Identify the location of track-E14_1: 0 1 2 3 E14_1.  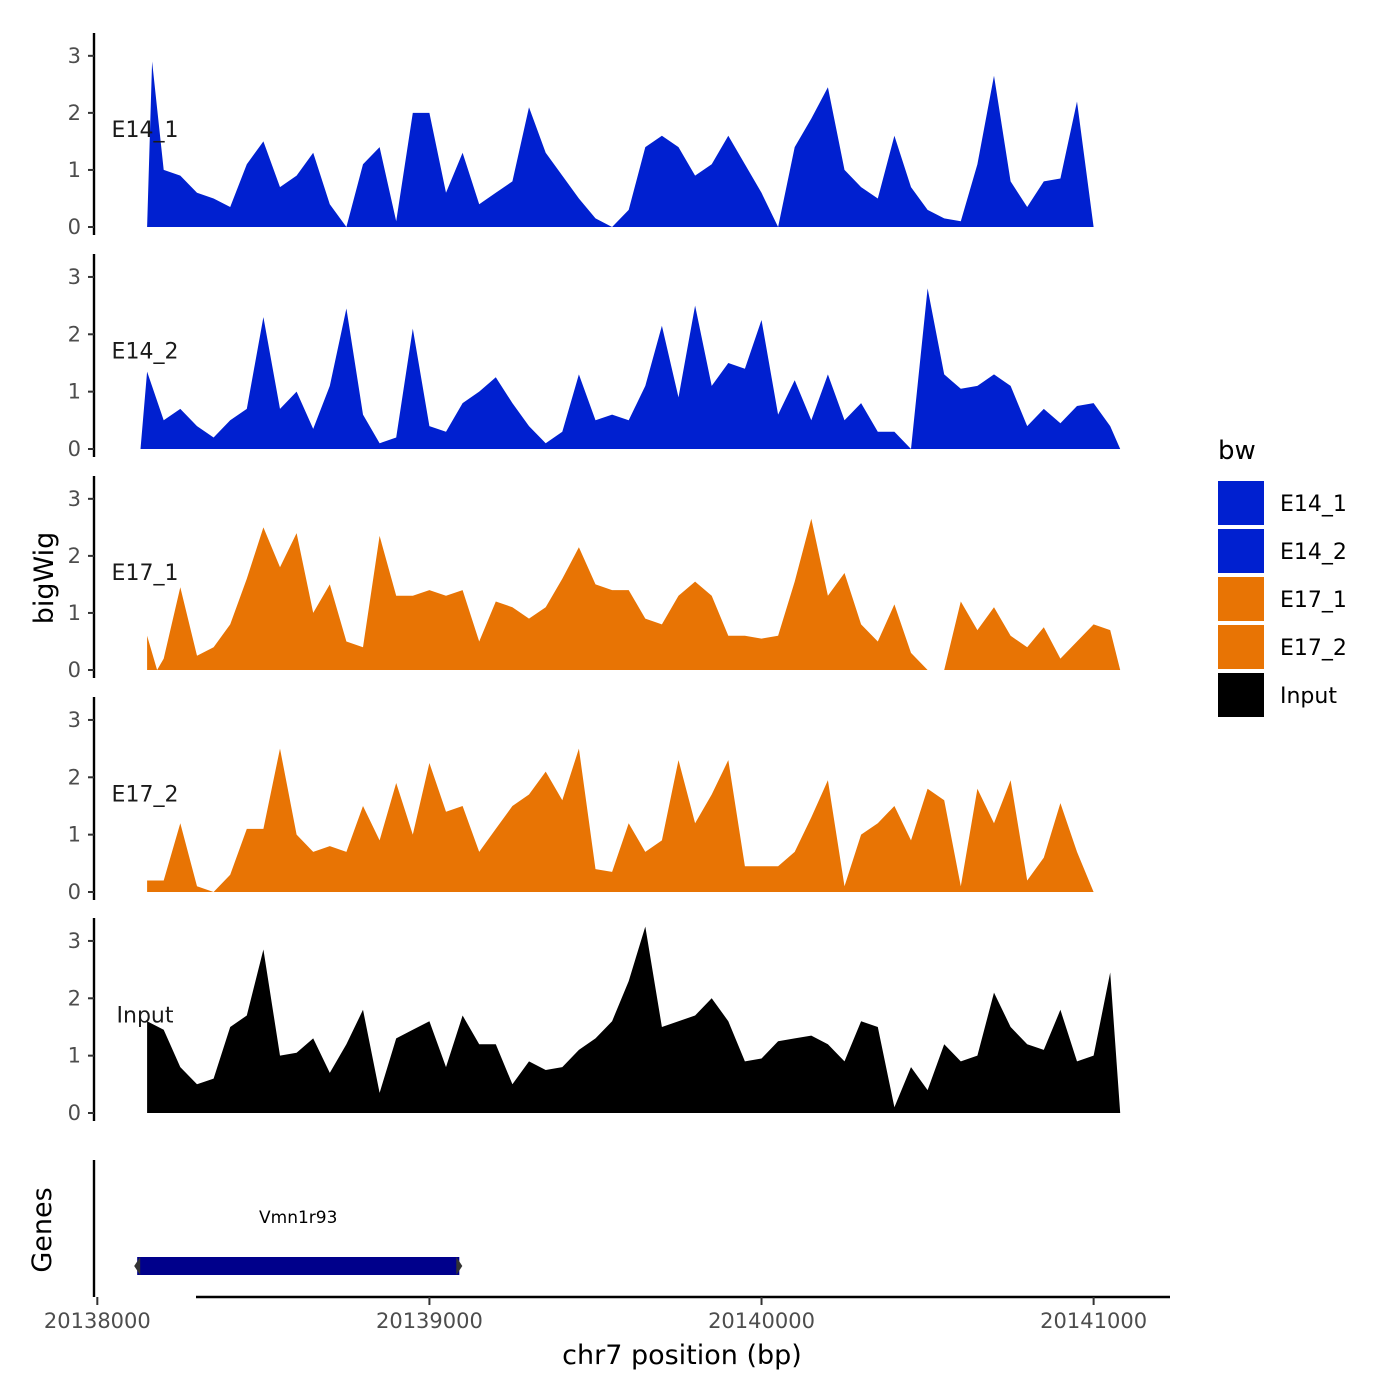
(594, 136).